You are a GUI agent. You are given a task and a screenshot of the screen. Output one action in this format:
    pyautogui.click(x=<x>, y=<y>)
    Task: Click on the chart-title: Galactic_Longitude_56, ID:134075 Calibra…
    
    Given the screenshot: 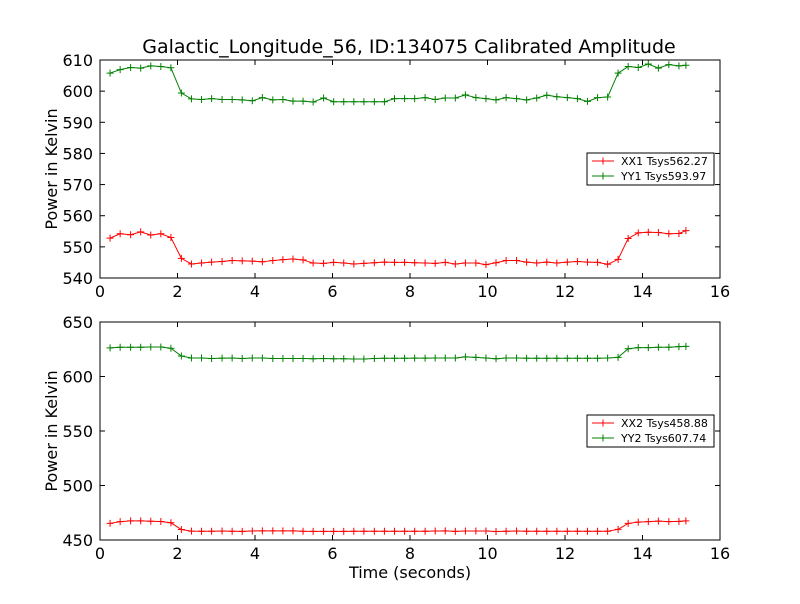 What is the action you would take?
    pyautogui.click(x=408, y=47)
    